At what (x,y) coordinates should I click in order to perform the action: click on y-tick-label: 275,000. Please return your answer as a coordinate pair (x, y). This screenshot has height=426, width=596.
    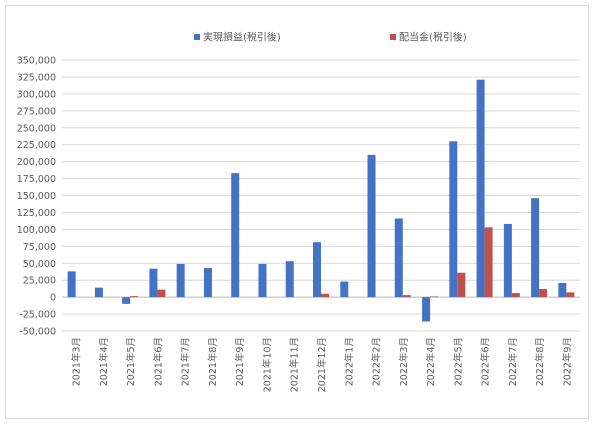
    Looking at the image, I should click on (36, 111).